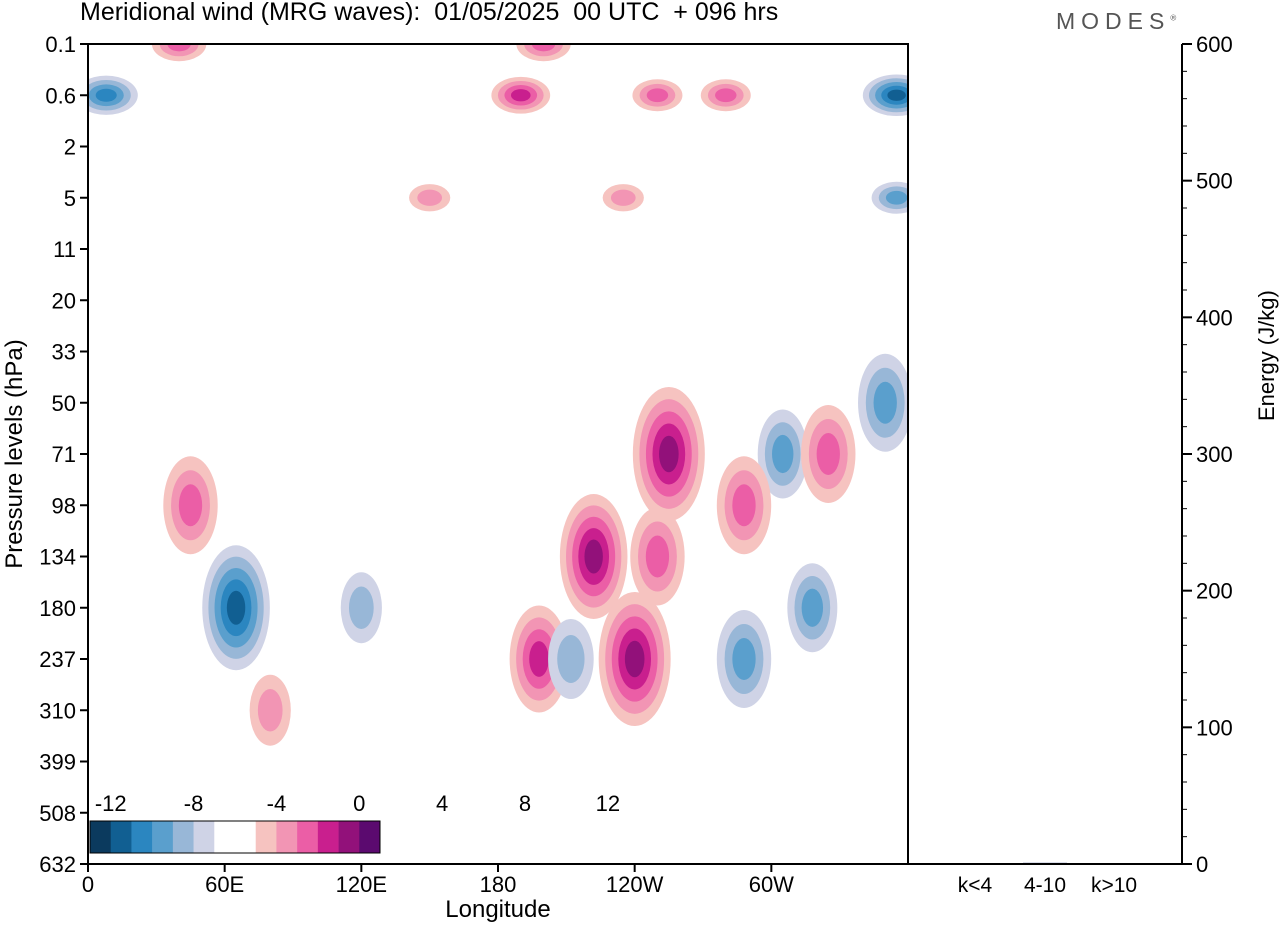  What do you see at coordinates (1045, 885) in the screenshot?
I see `energy-category-label: 4-10` at bounding box center [1045, 885].